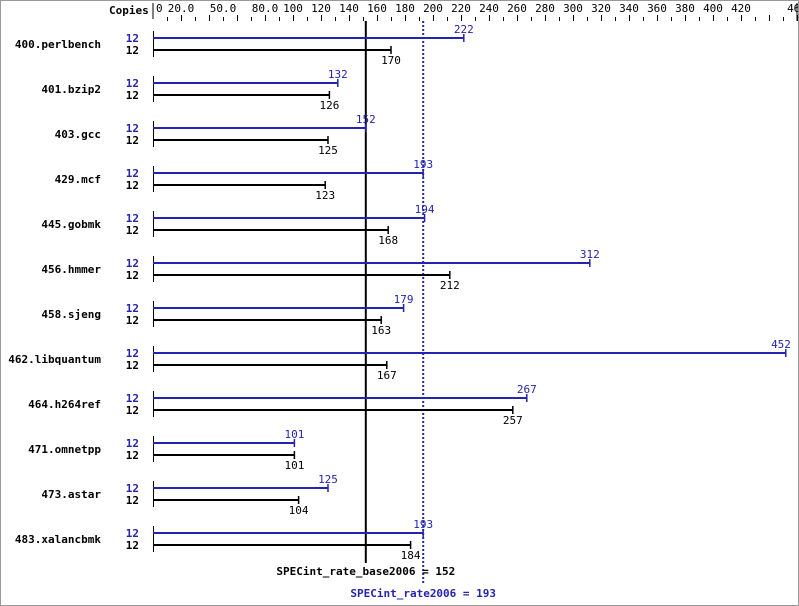  What do you see at coordinates (338, 74) in the screenshot?
I see `peak-value-label: 132` at bounding box center [338, 74].